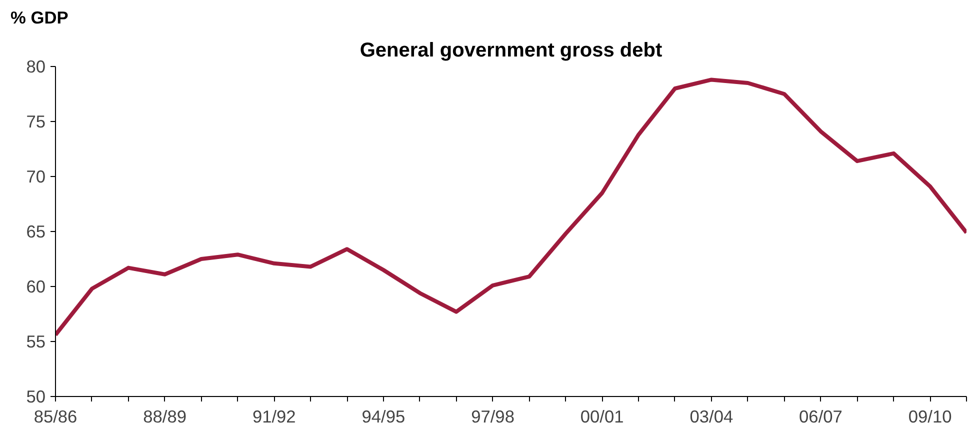 This screenshot has height=429, width=974. I want to click on x-tick-label: 06/07, so click(820, 416).